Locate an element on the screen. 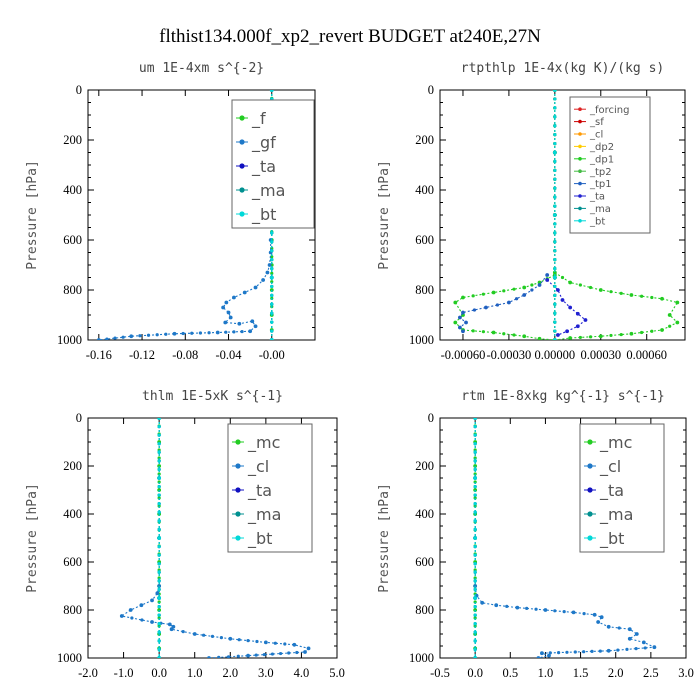  x-tick-label: -0.12 is located at coordinates (142, 355).